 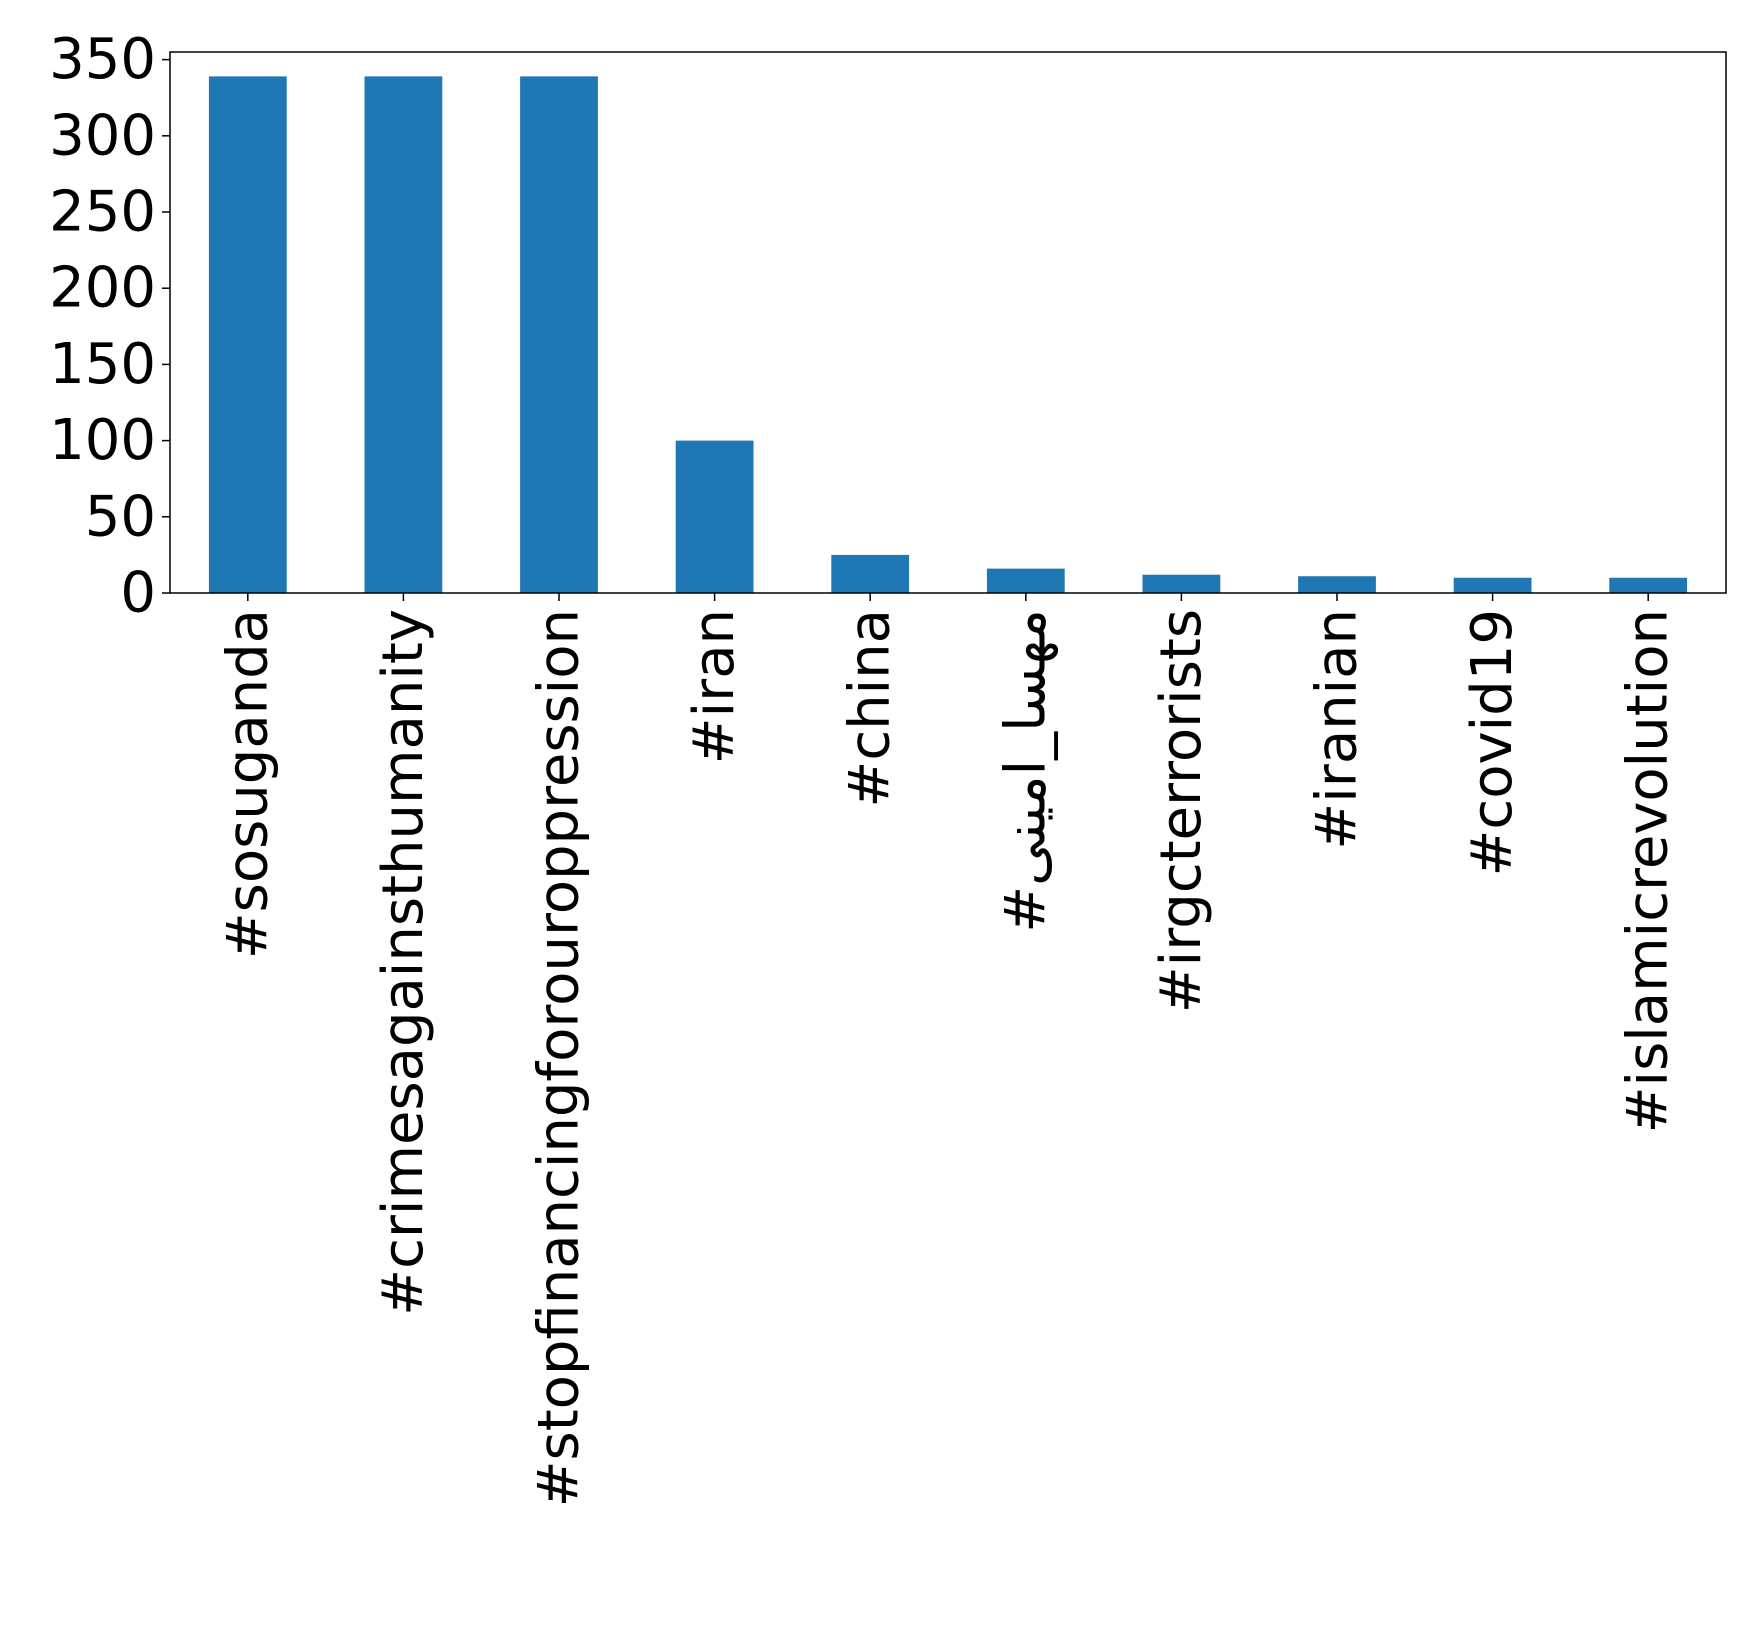 What do you see at coordinates (102, 288) in the screenshot?
I see `y-tick-label: 200` at bounding box center [102, 288].